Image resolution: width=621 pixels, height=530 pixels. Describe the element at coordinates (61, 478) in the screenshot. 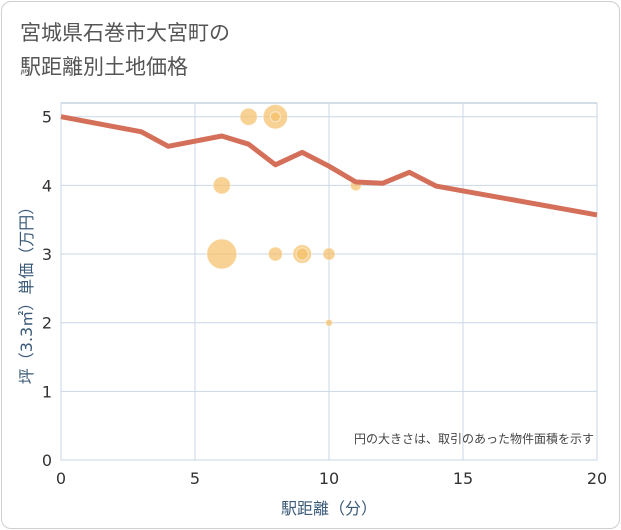

I see `x-tick-label: 0` at that location.